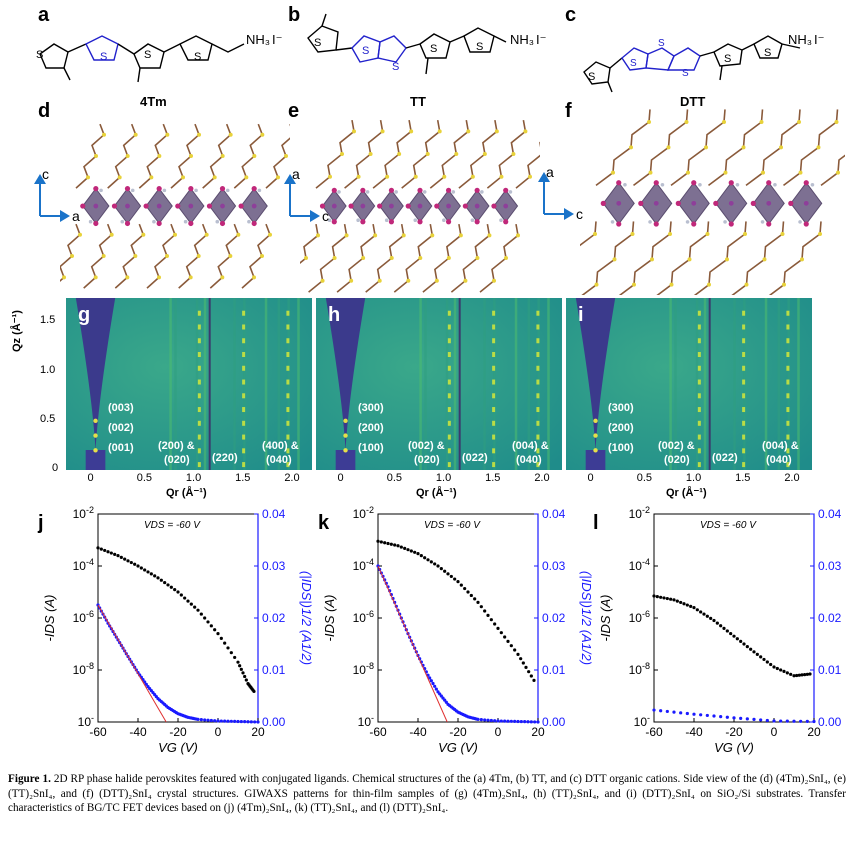  Describe the element at coordinates (780, 446) in the screenshot. I see `peak-label-i-6a: (004) &` at that location.